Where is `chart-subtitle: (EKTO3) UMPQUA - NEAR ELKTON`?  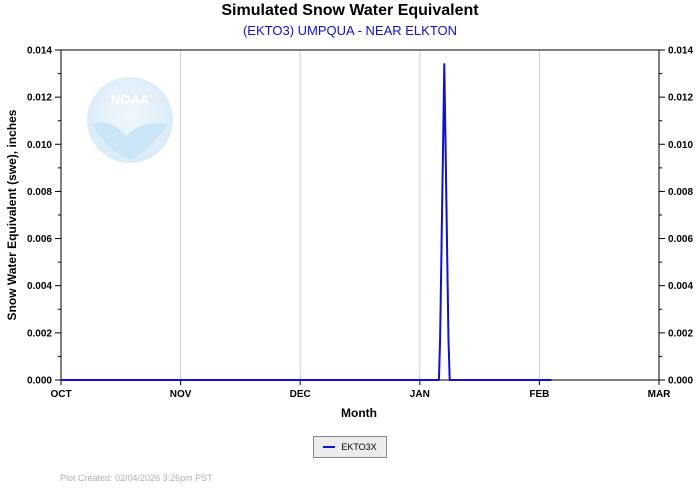
chart-subtitle: (EKTO3) UMPQUA - NEAR ELKTON is located at coordinates (350, 30).